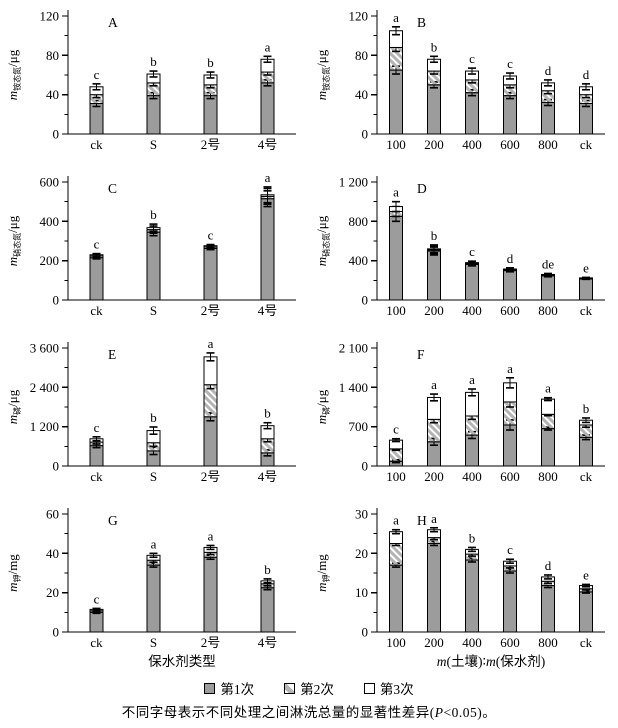 This screenshot has height=728, width=618. Describe the element at coordinates (210, 274) in the screenshot. I see `bar-C-2号-seg1` at that location.